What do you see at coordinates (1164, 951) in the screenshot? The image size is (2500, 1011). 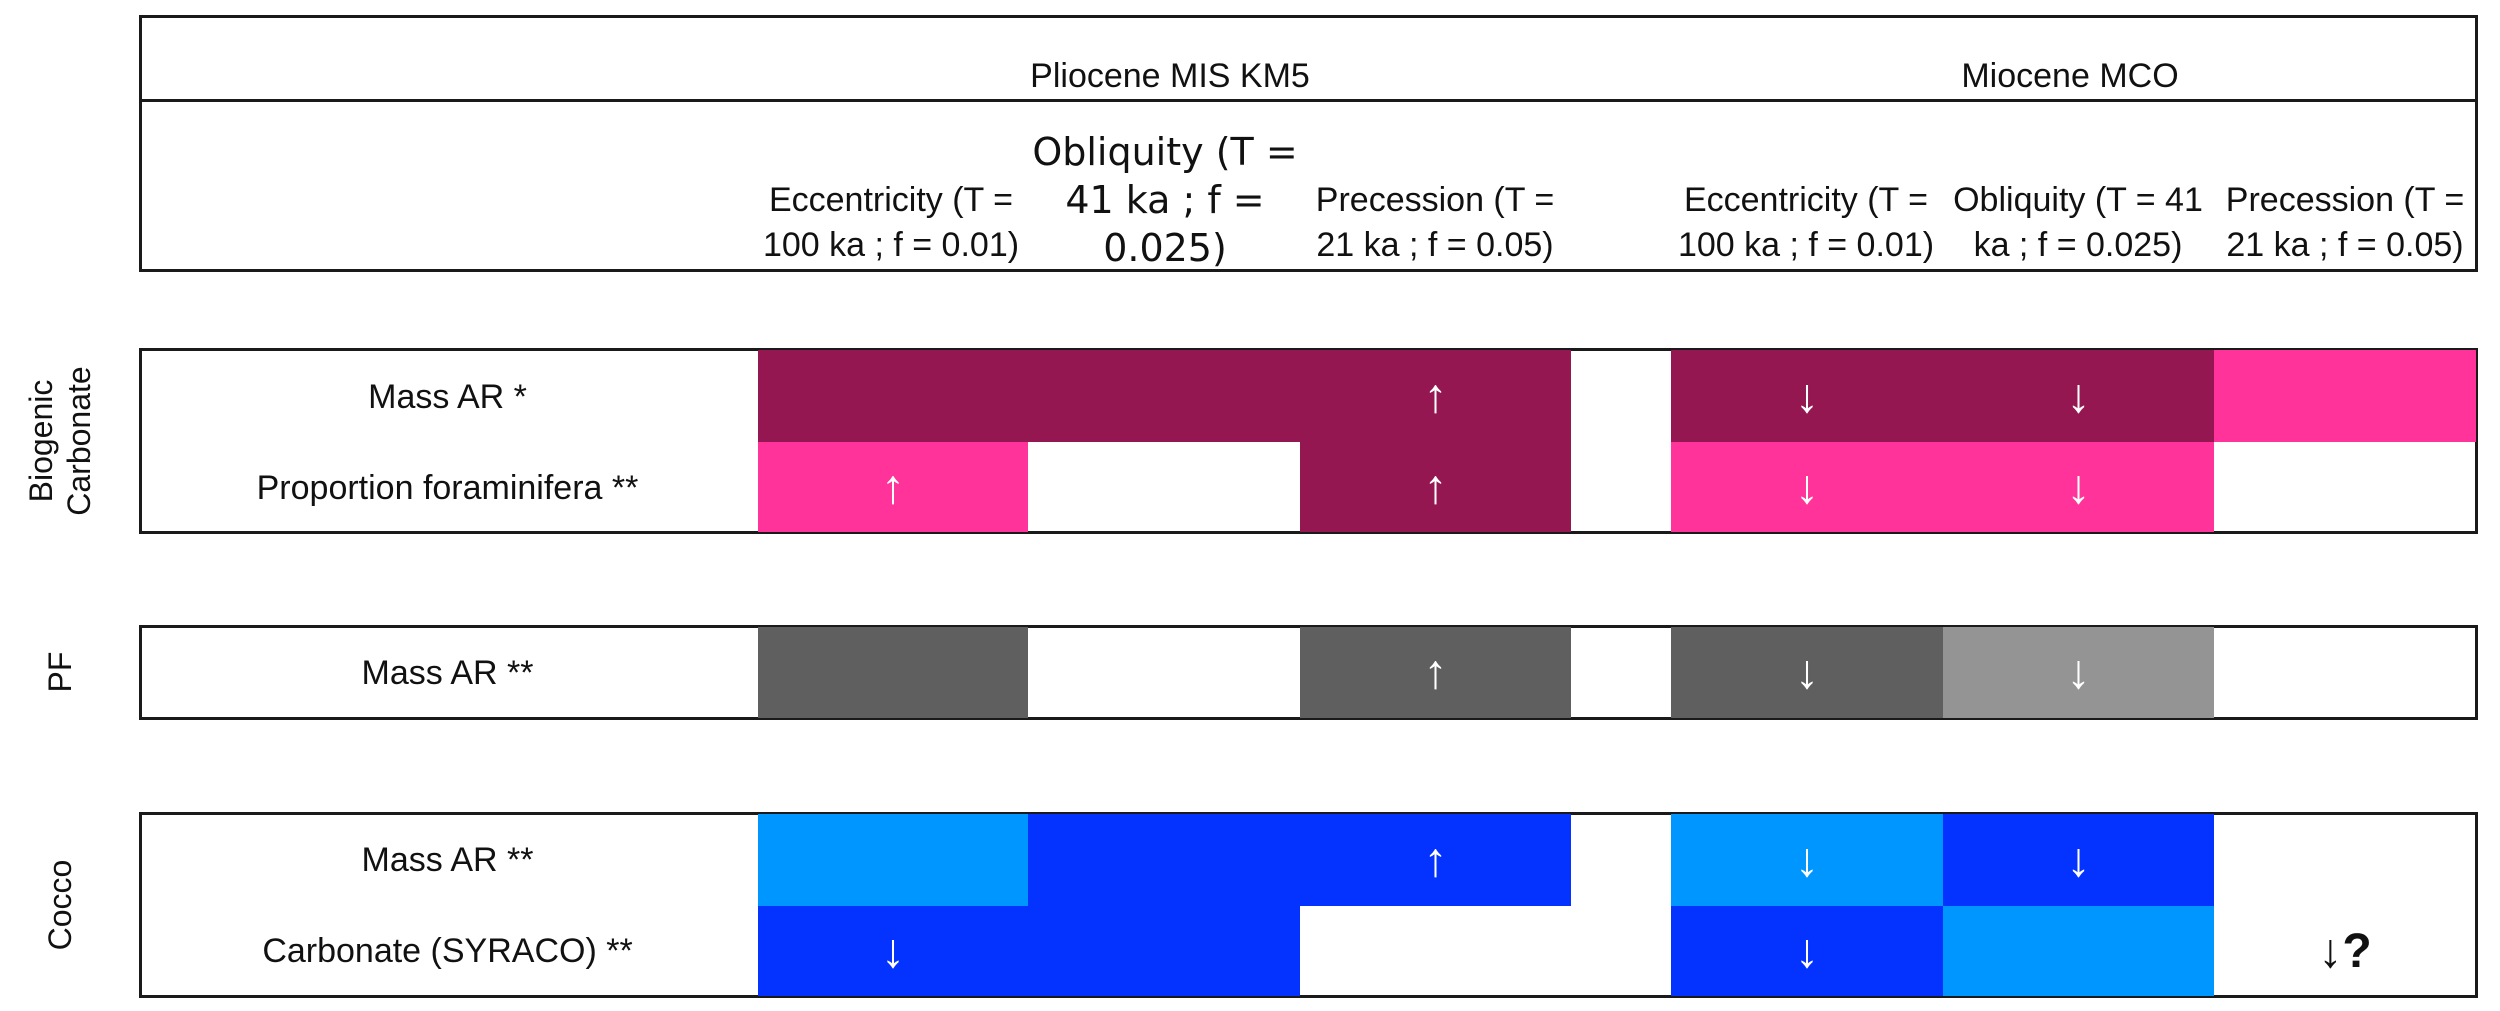 I see `cell-carbonate-syraco-obliquity-pliocene` at bounding box center [1164, 951].